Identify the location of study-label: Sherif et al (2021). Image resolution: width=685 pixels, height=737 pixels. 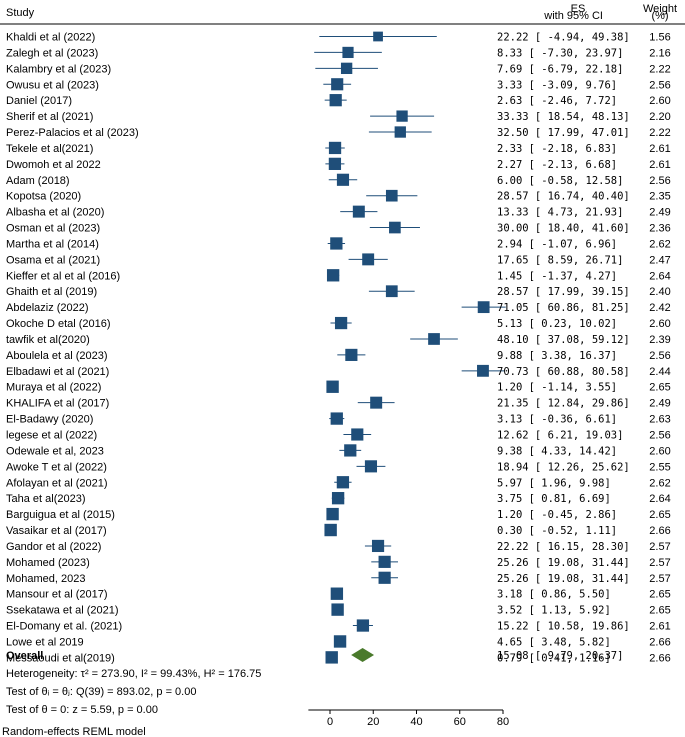
(49, 117).